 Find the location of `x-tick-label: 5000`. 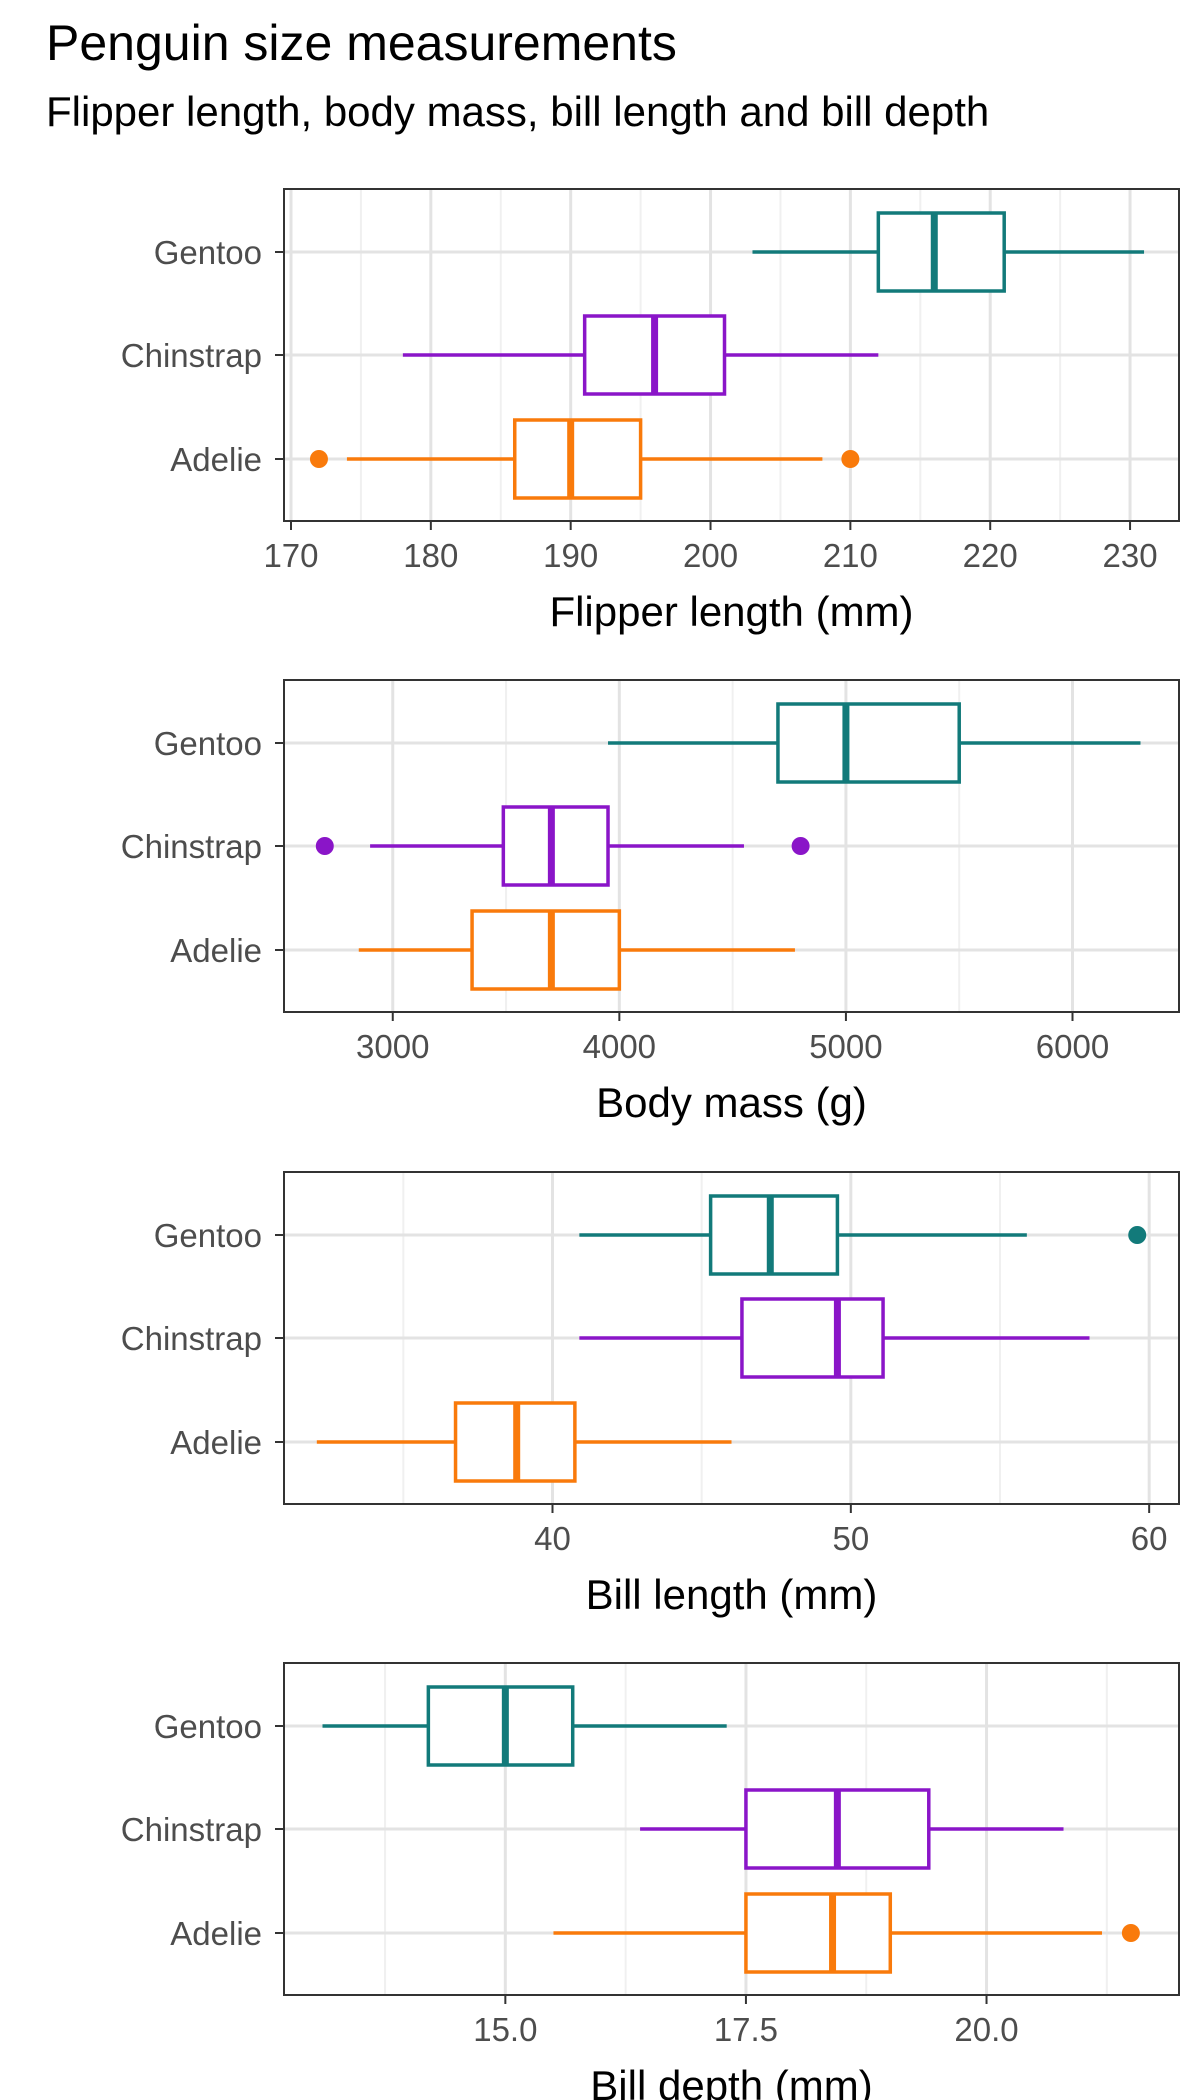

x-tick-label: 5000 is located at coordinates (845, 1046).